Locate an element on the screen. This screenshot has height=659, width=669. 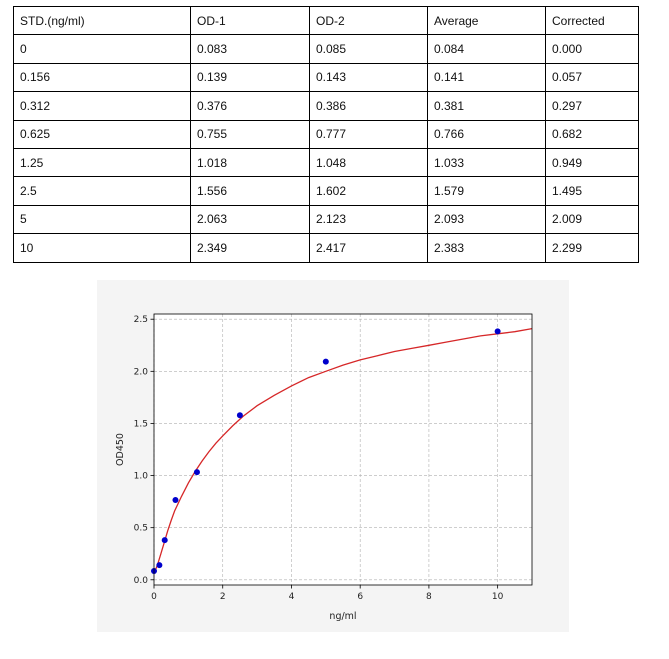
x-tick-label: 10 is located at coordinates (498, 597).